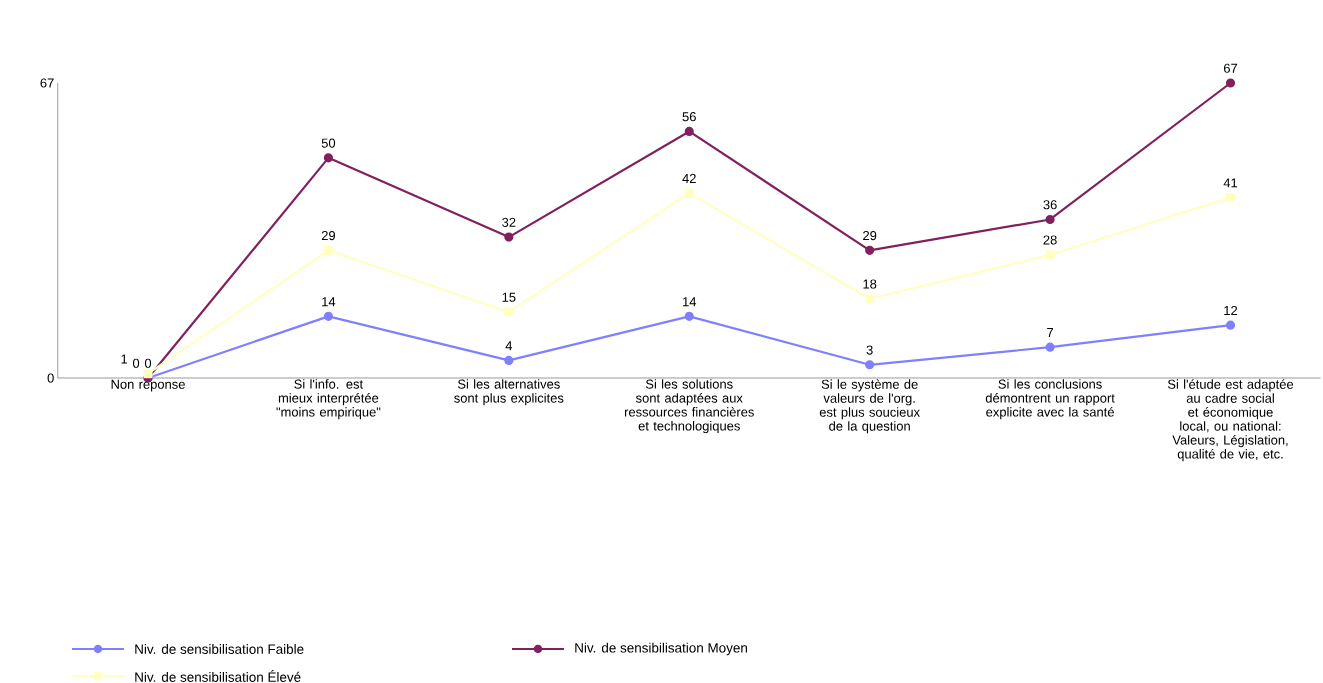  I want to click on data-label: 56, so click(689, 117).